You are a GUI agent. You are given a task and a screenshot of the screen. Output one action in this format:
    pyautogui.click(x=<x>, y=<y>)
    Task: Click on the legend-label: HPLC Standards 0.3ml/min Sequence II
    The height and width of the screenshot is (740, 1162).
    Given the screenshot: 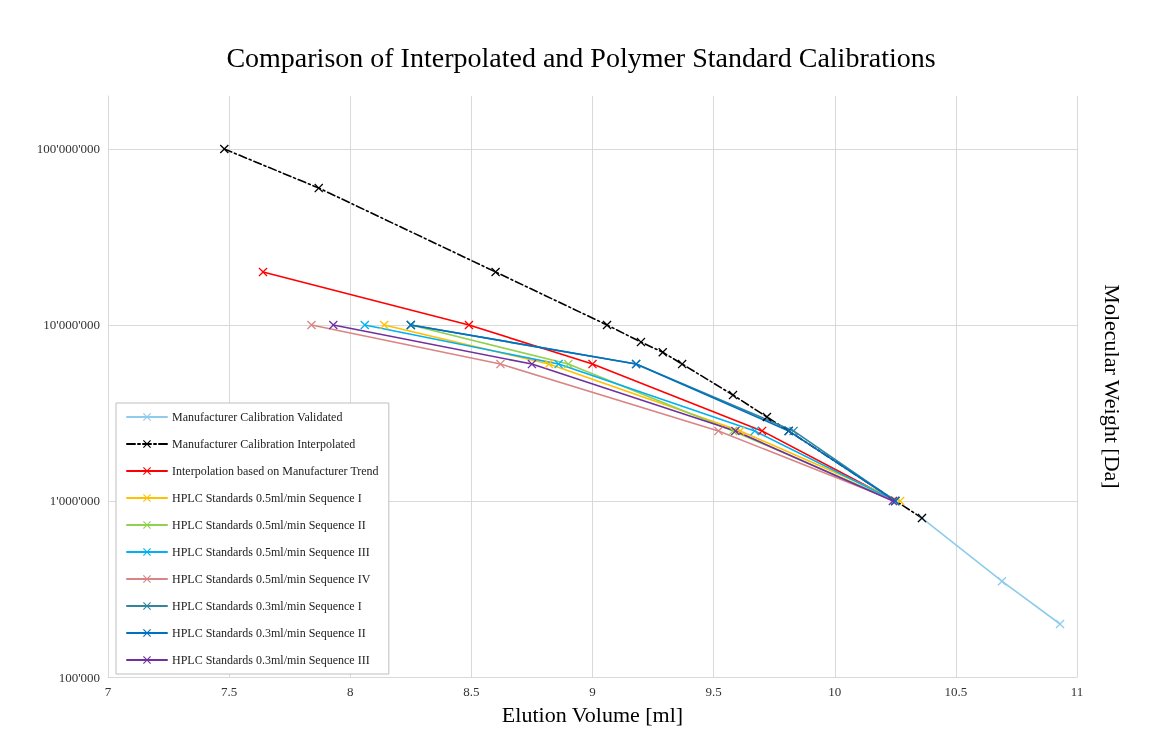 What is the action you would take?
    pyautogui.click(x=269, y=633)
    